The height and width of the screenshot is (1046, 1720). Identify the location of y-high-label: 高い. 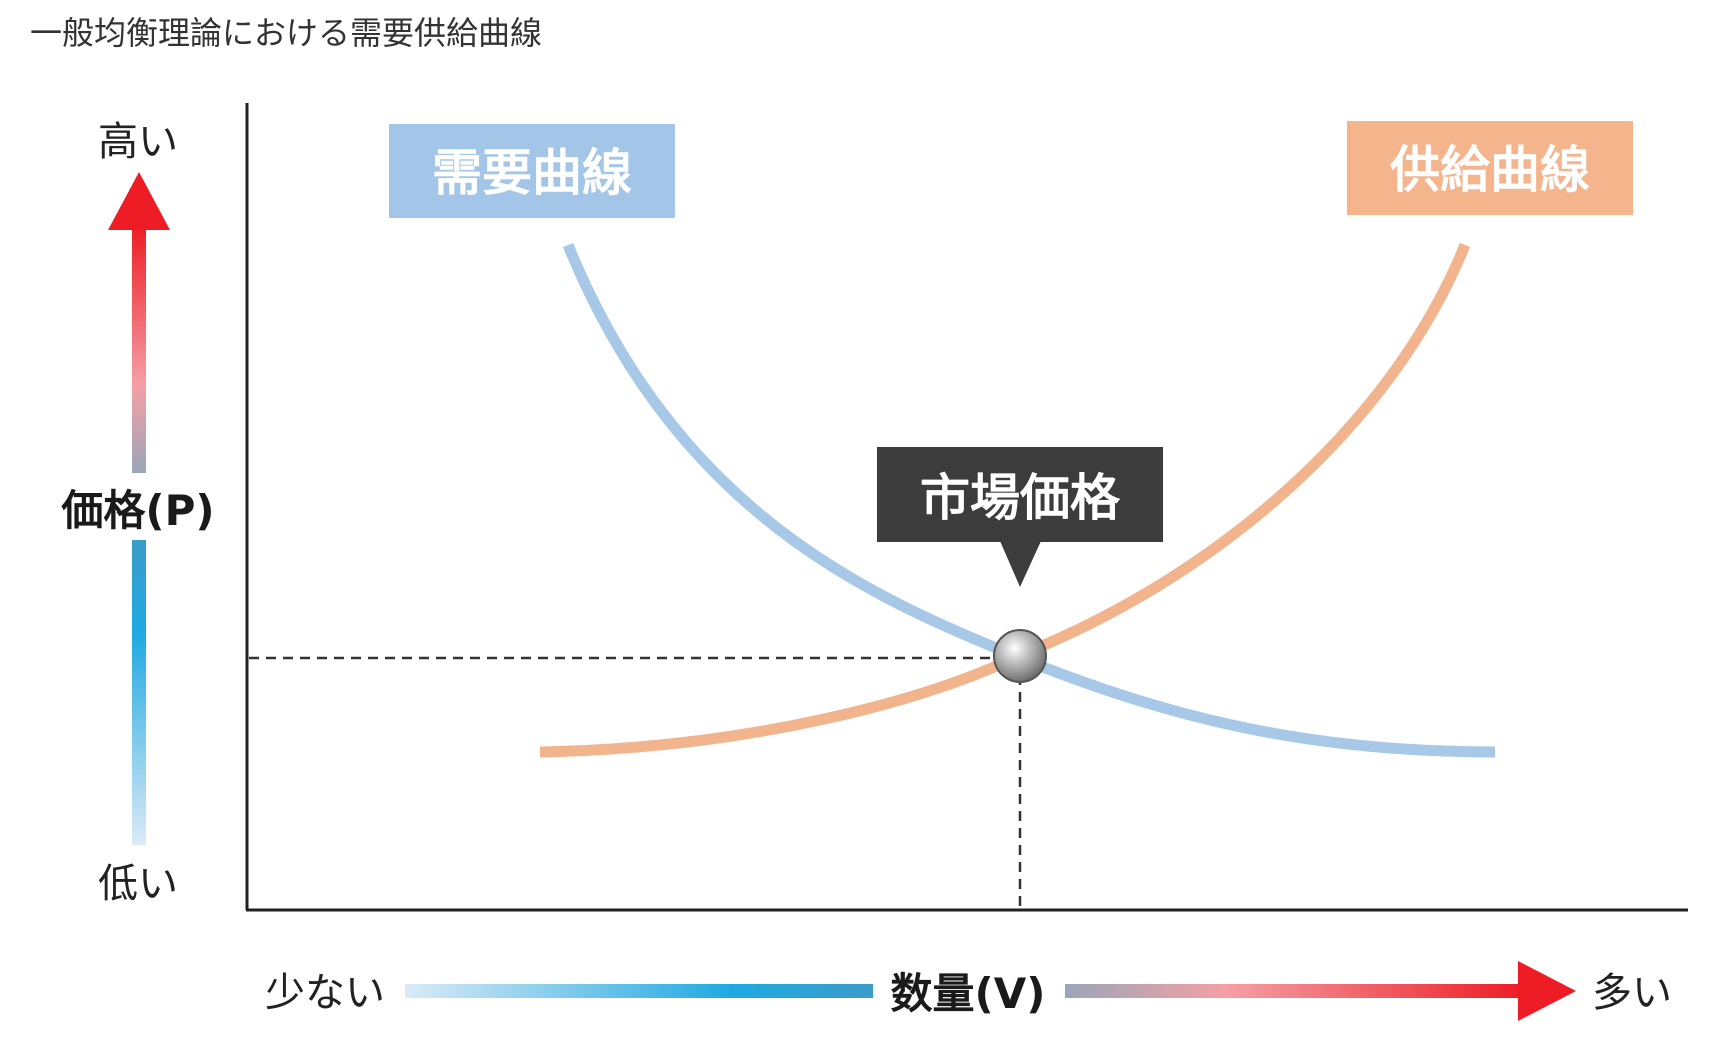
(138, 142).